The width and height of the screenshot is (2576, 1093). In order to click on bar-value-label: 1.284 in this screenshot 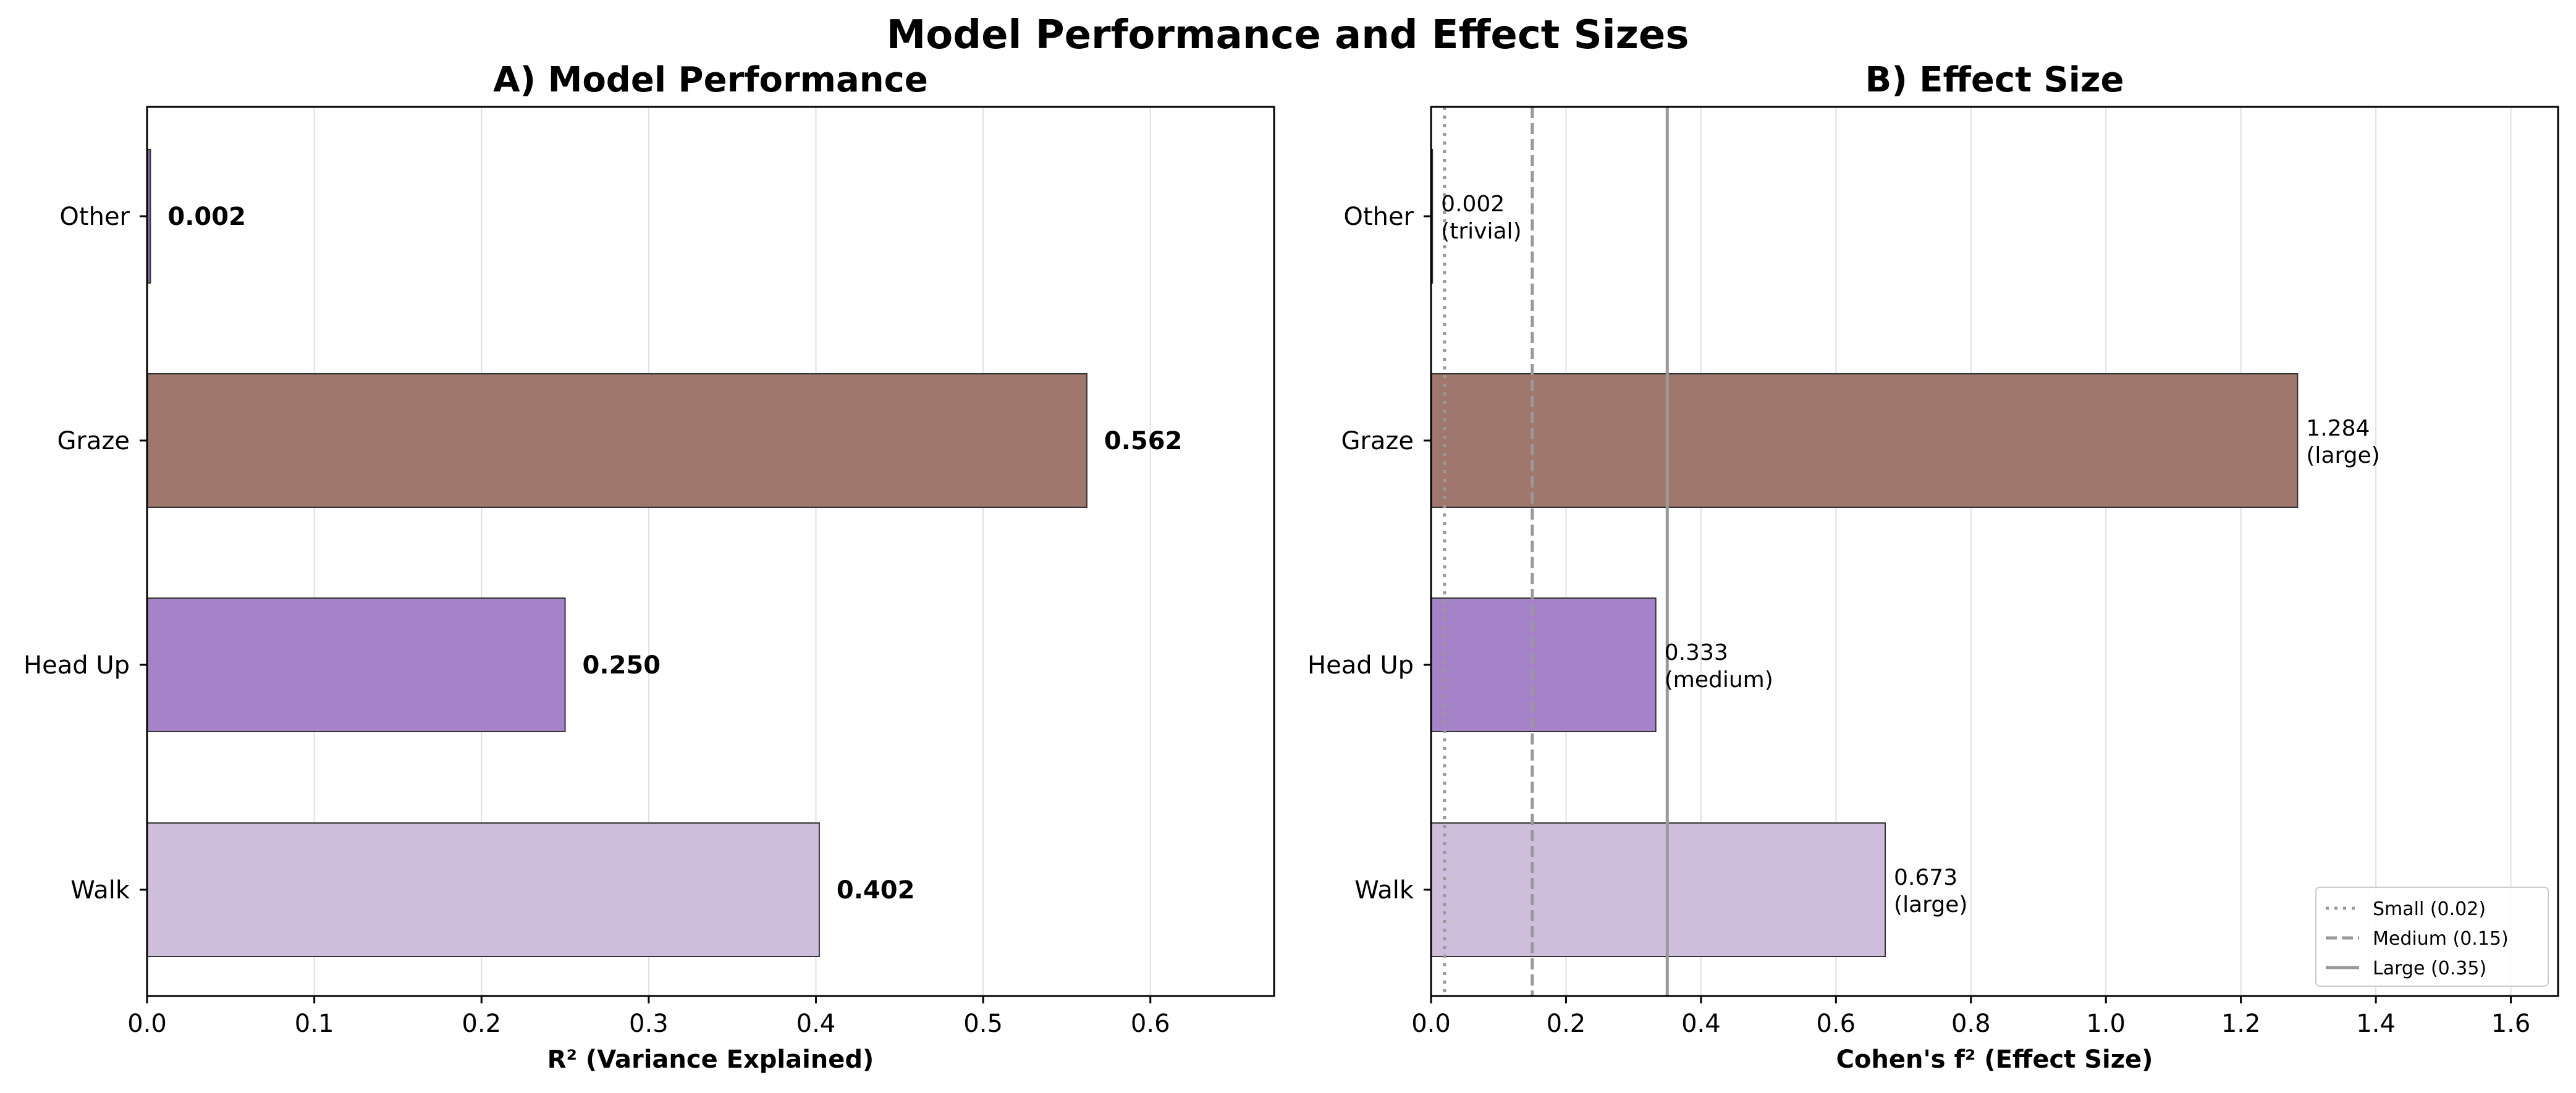, I will do `click(2338, 429)`.